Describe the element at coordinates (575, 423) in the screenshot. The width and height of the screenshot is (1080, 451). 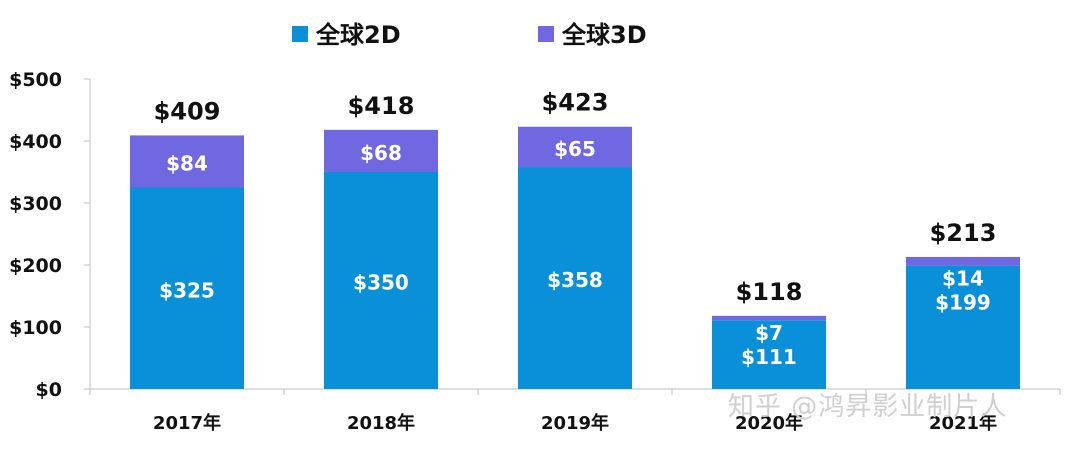
I see `x-tick-label: 2019年` at that location.